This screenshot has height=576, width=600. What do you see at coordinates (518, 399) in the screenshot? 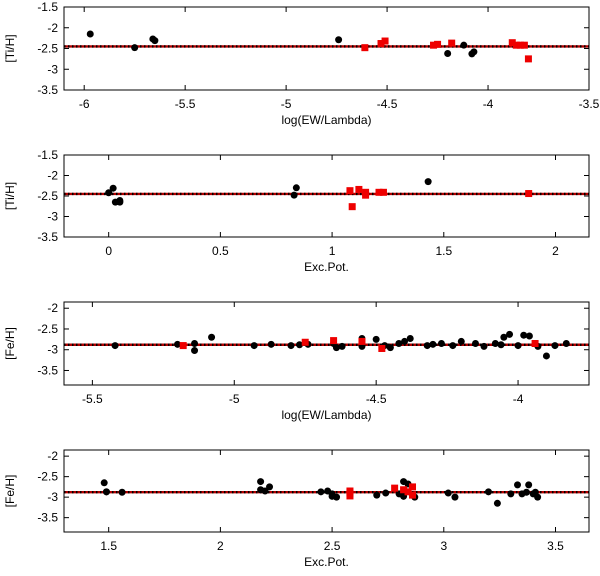
I see `x-tick-label: -4` at bounding box center [518, 399].